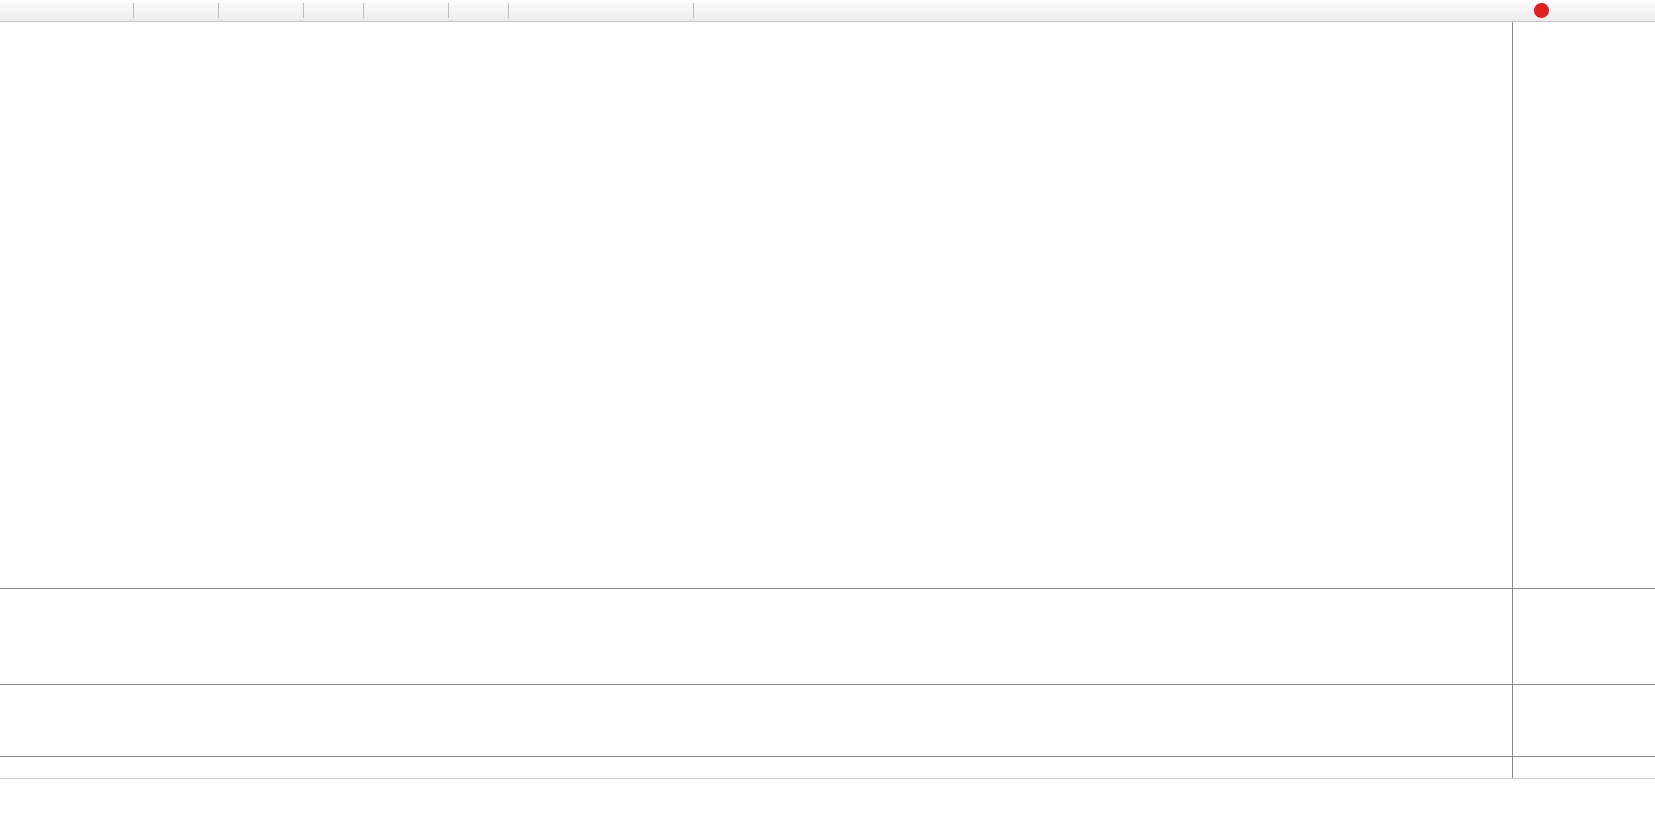 This screenshot has height=821, width=1655. Describe the element at coordinates (10, 694) in the screenshot. I see `rsi-header` at that location.